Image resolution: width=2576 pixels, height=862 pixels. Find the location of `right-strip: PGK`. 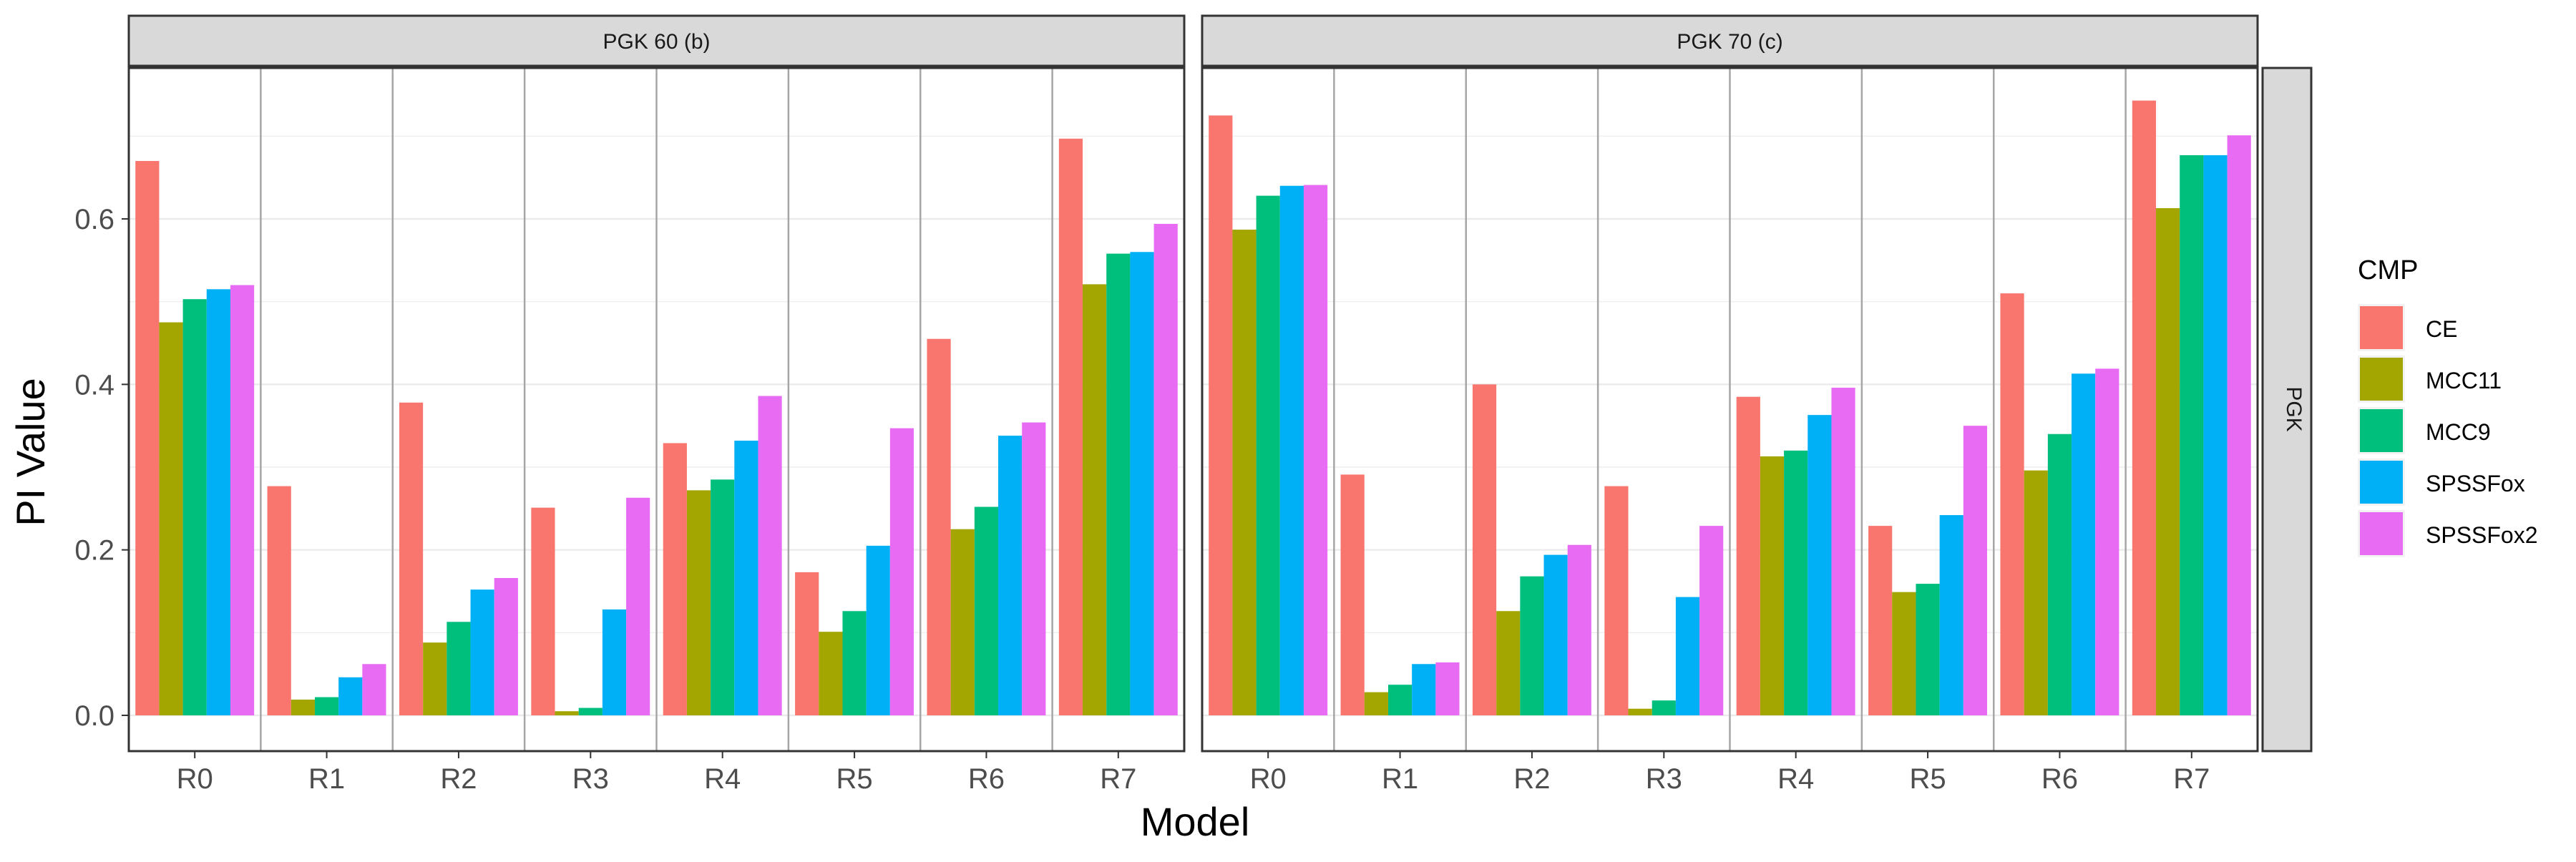

right-strip: PGK is located at coordinates (2287, 410).